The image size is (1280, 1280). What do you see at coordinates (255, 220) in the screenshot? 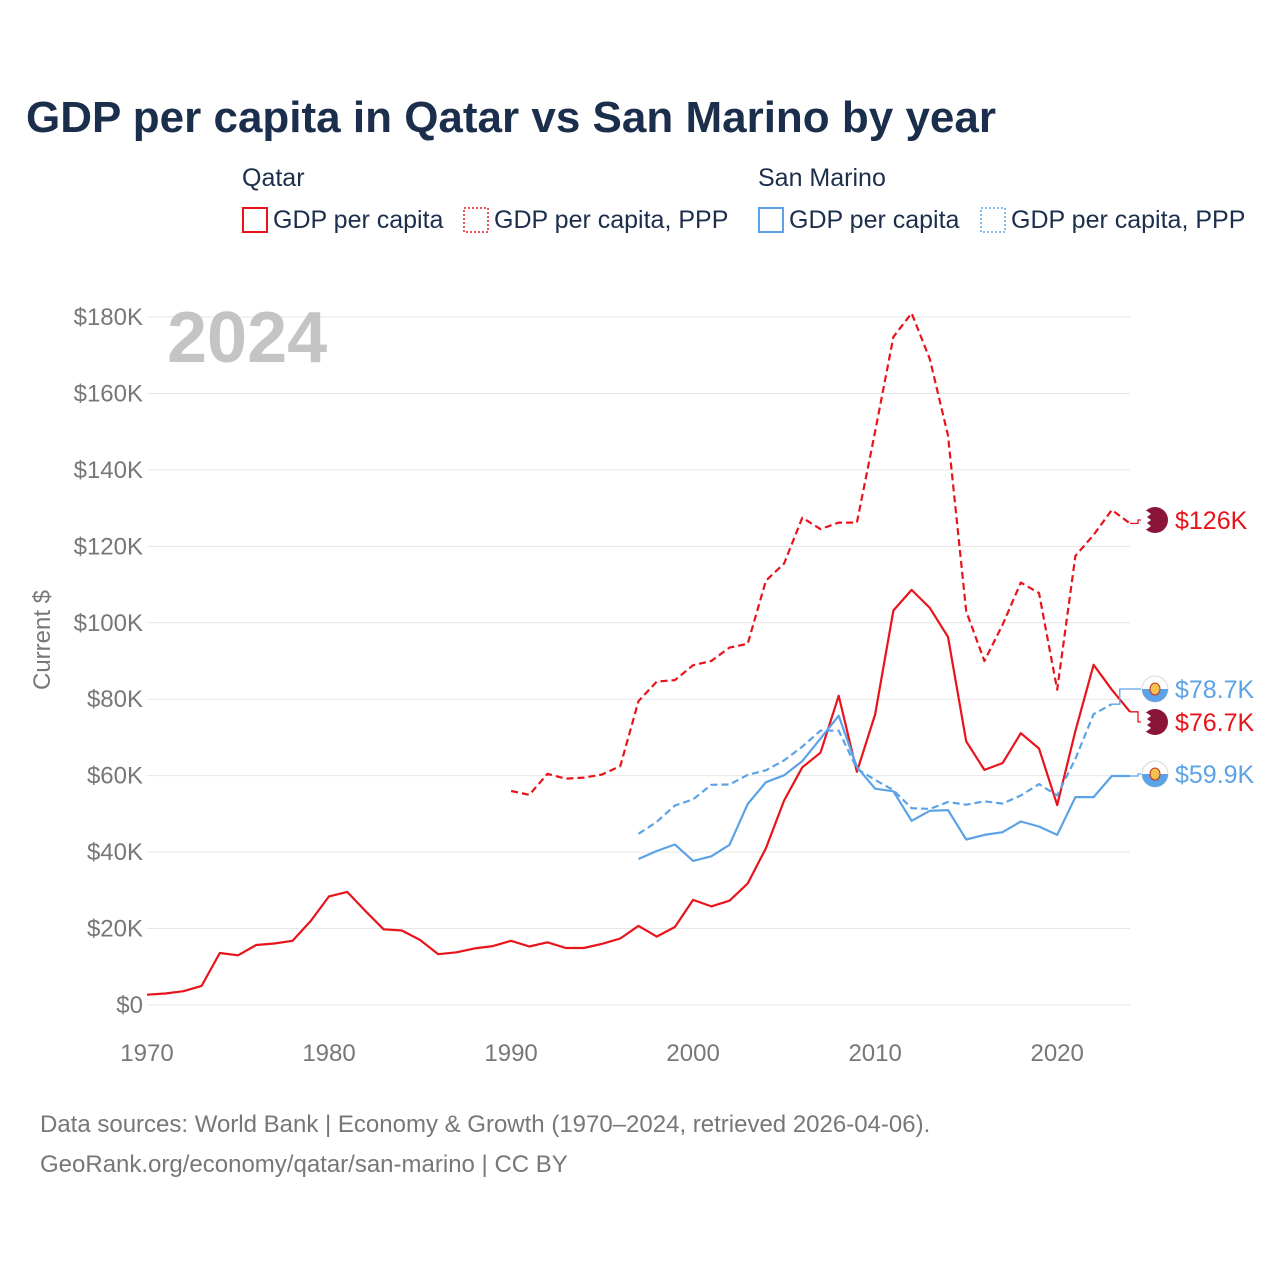
I see `legend-swatch-qatar-gdp` at bounding box center [255, 220].